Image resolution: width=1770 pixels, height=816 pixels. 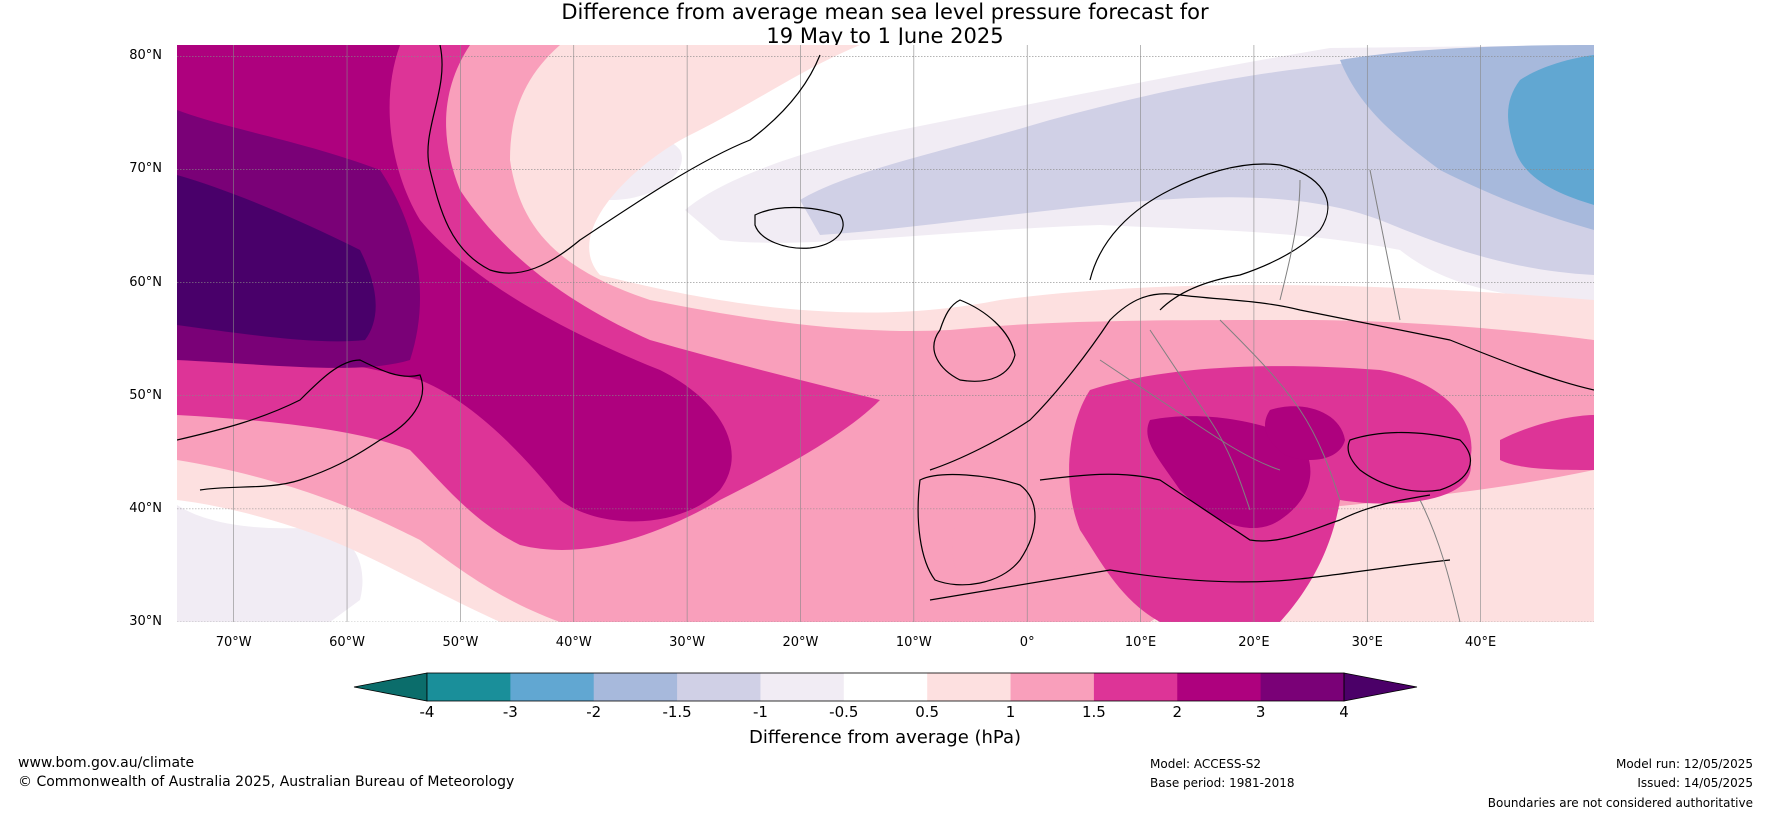 What do you see at coordinates (1684, 764) in the screenshot?
I see `footer-model-run: Model run: 12/05/2025` at bounding box center [1684, 764].